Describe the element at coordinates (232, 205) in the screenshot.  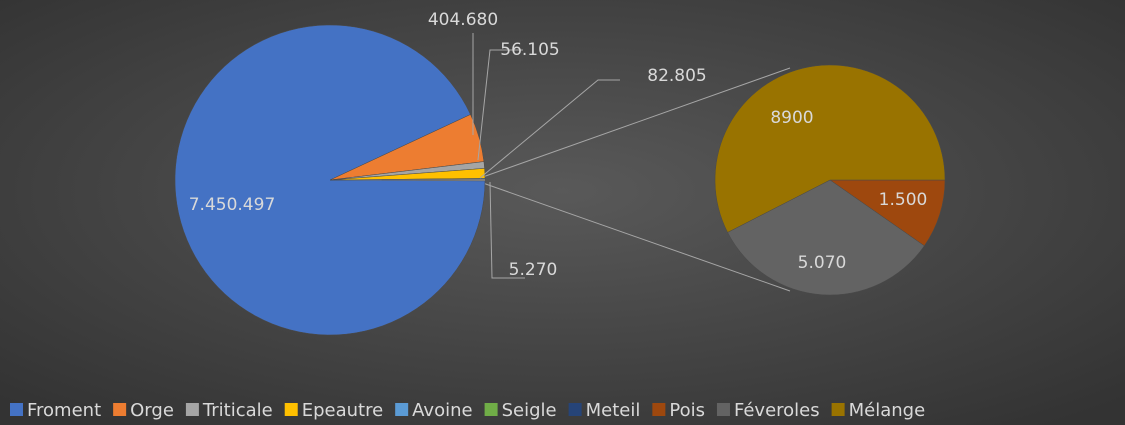
I see `data-label: 7.450.497` at that location.